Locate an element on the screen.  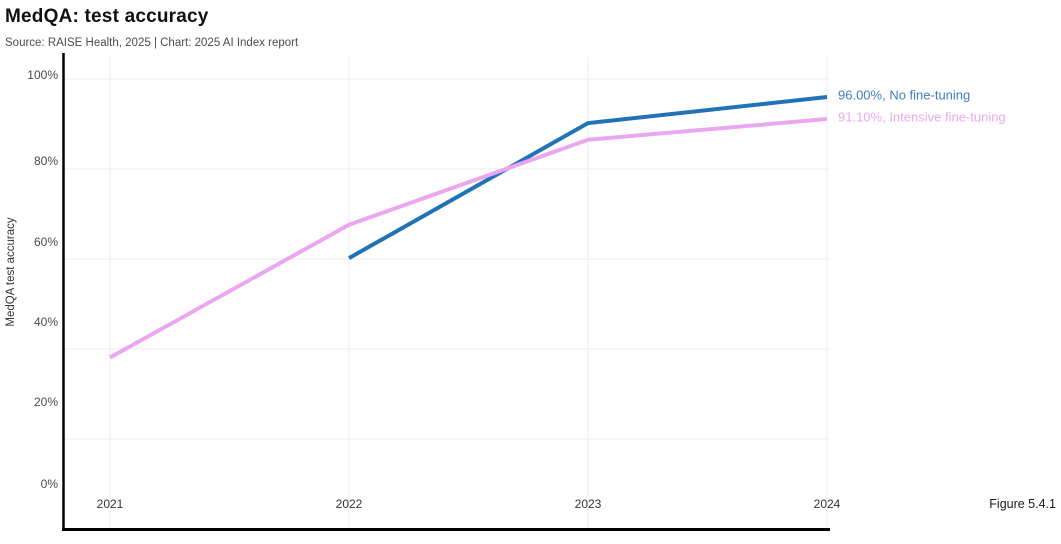
chart-title: MedQA: test accuracy is located at coordinates (107, 16).